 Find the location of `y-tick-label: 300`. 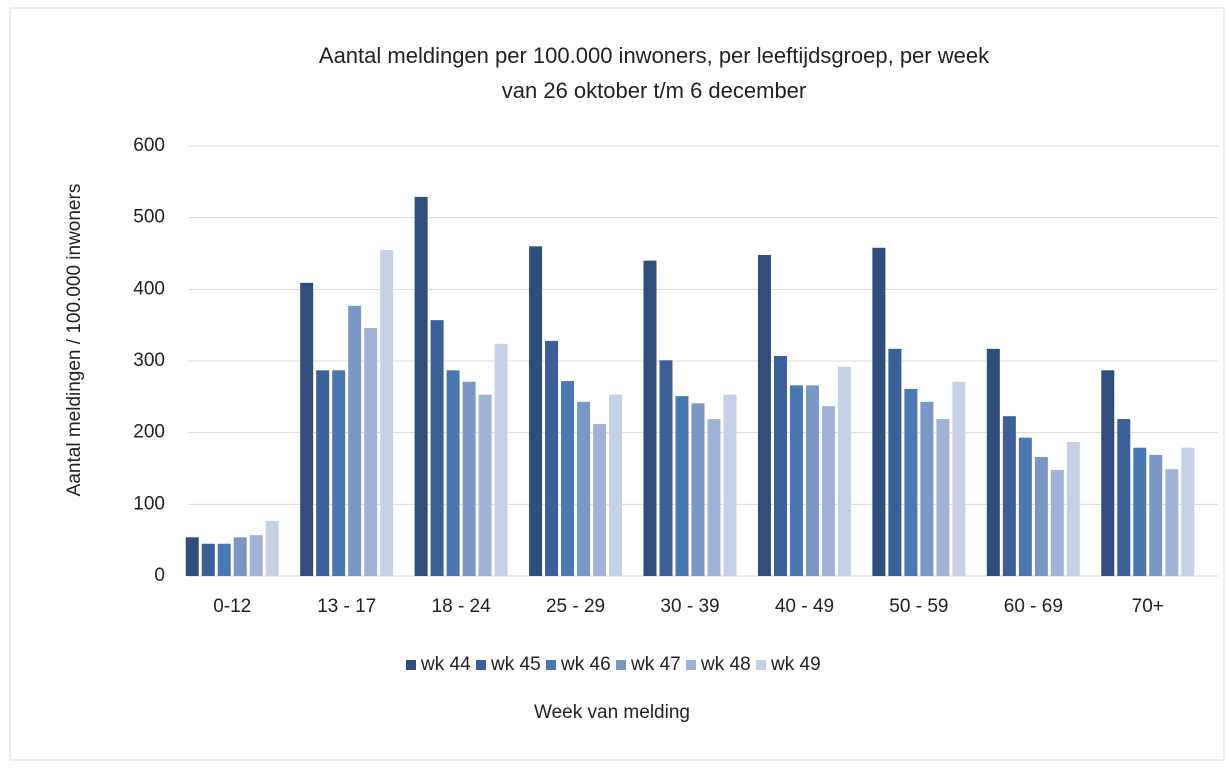

y-tick-label: 300 is located at coordinates (149, 360).